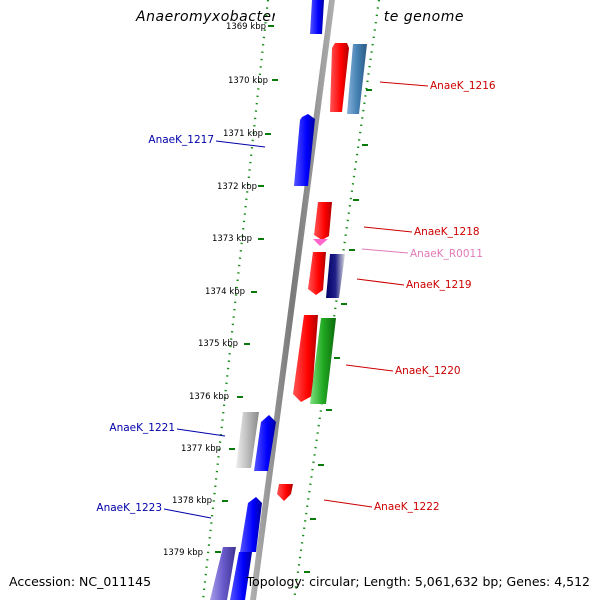 The height and width of the screenshot is (600, 600). Describe the element at coordinates (181, 140) in the screenshot. I see `gene-label-1217: AnaeK_1217` at that location.